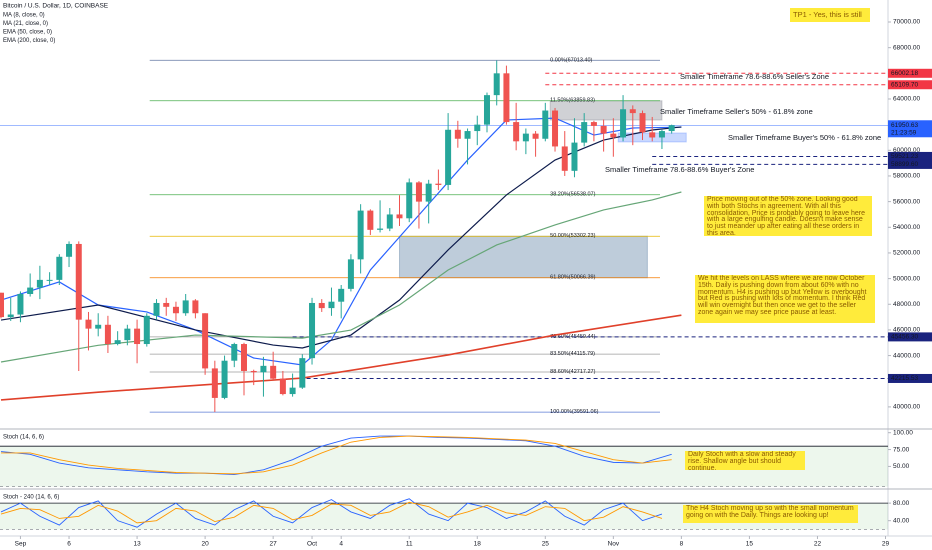 Image resolution: width=932 pixels, height=550 pixels. I want to click on x-tick-label: 6, so click(69, 544).